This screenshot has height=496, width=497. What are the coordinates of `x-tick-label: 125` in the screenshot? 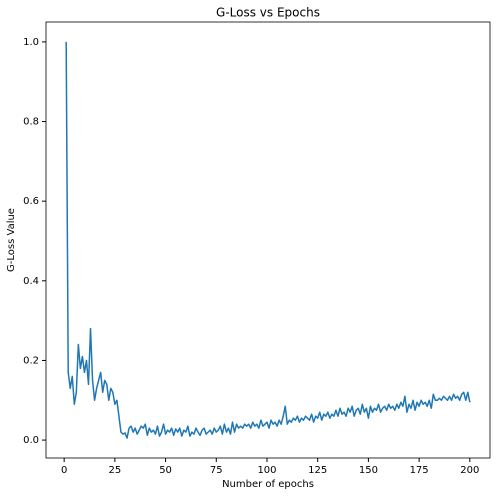 It's located at (317, 470).